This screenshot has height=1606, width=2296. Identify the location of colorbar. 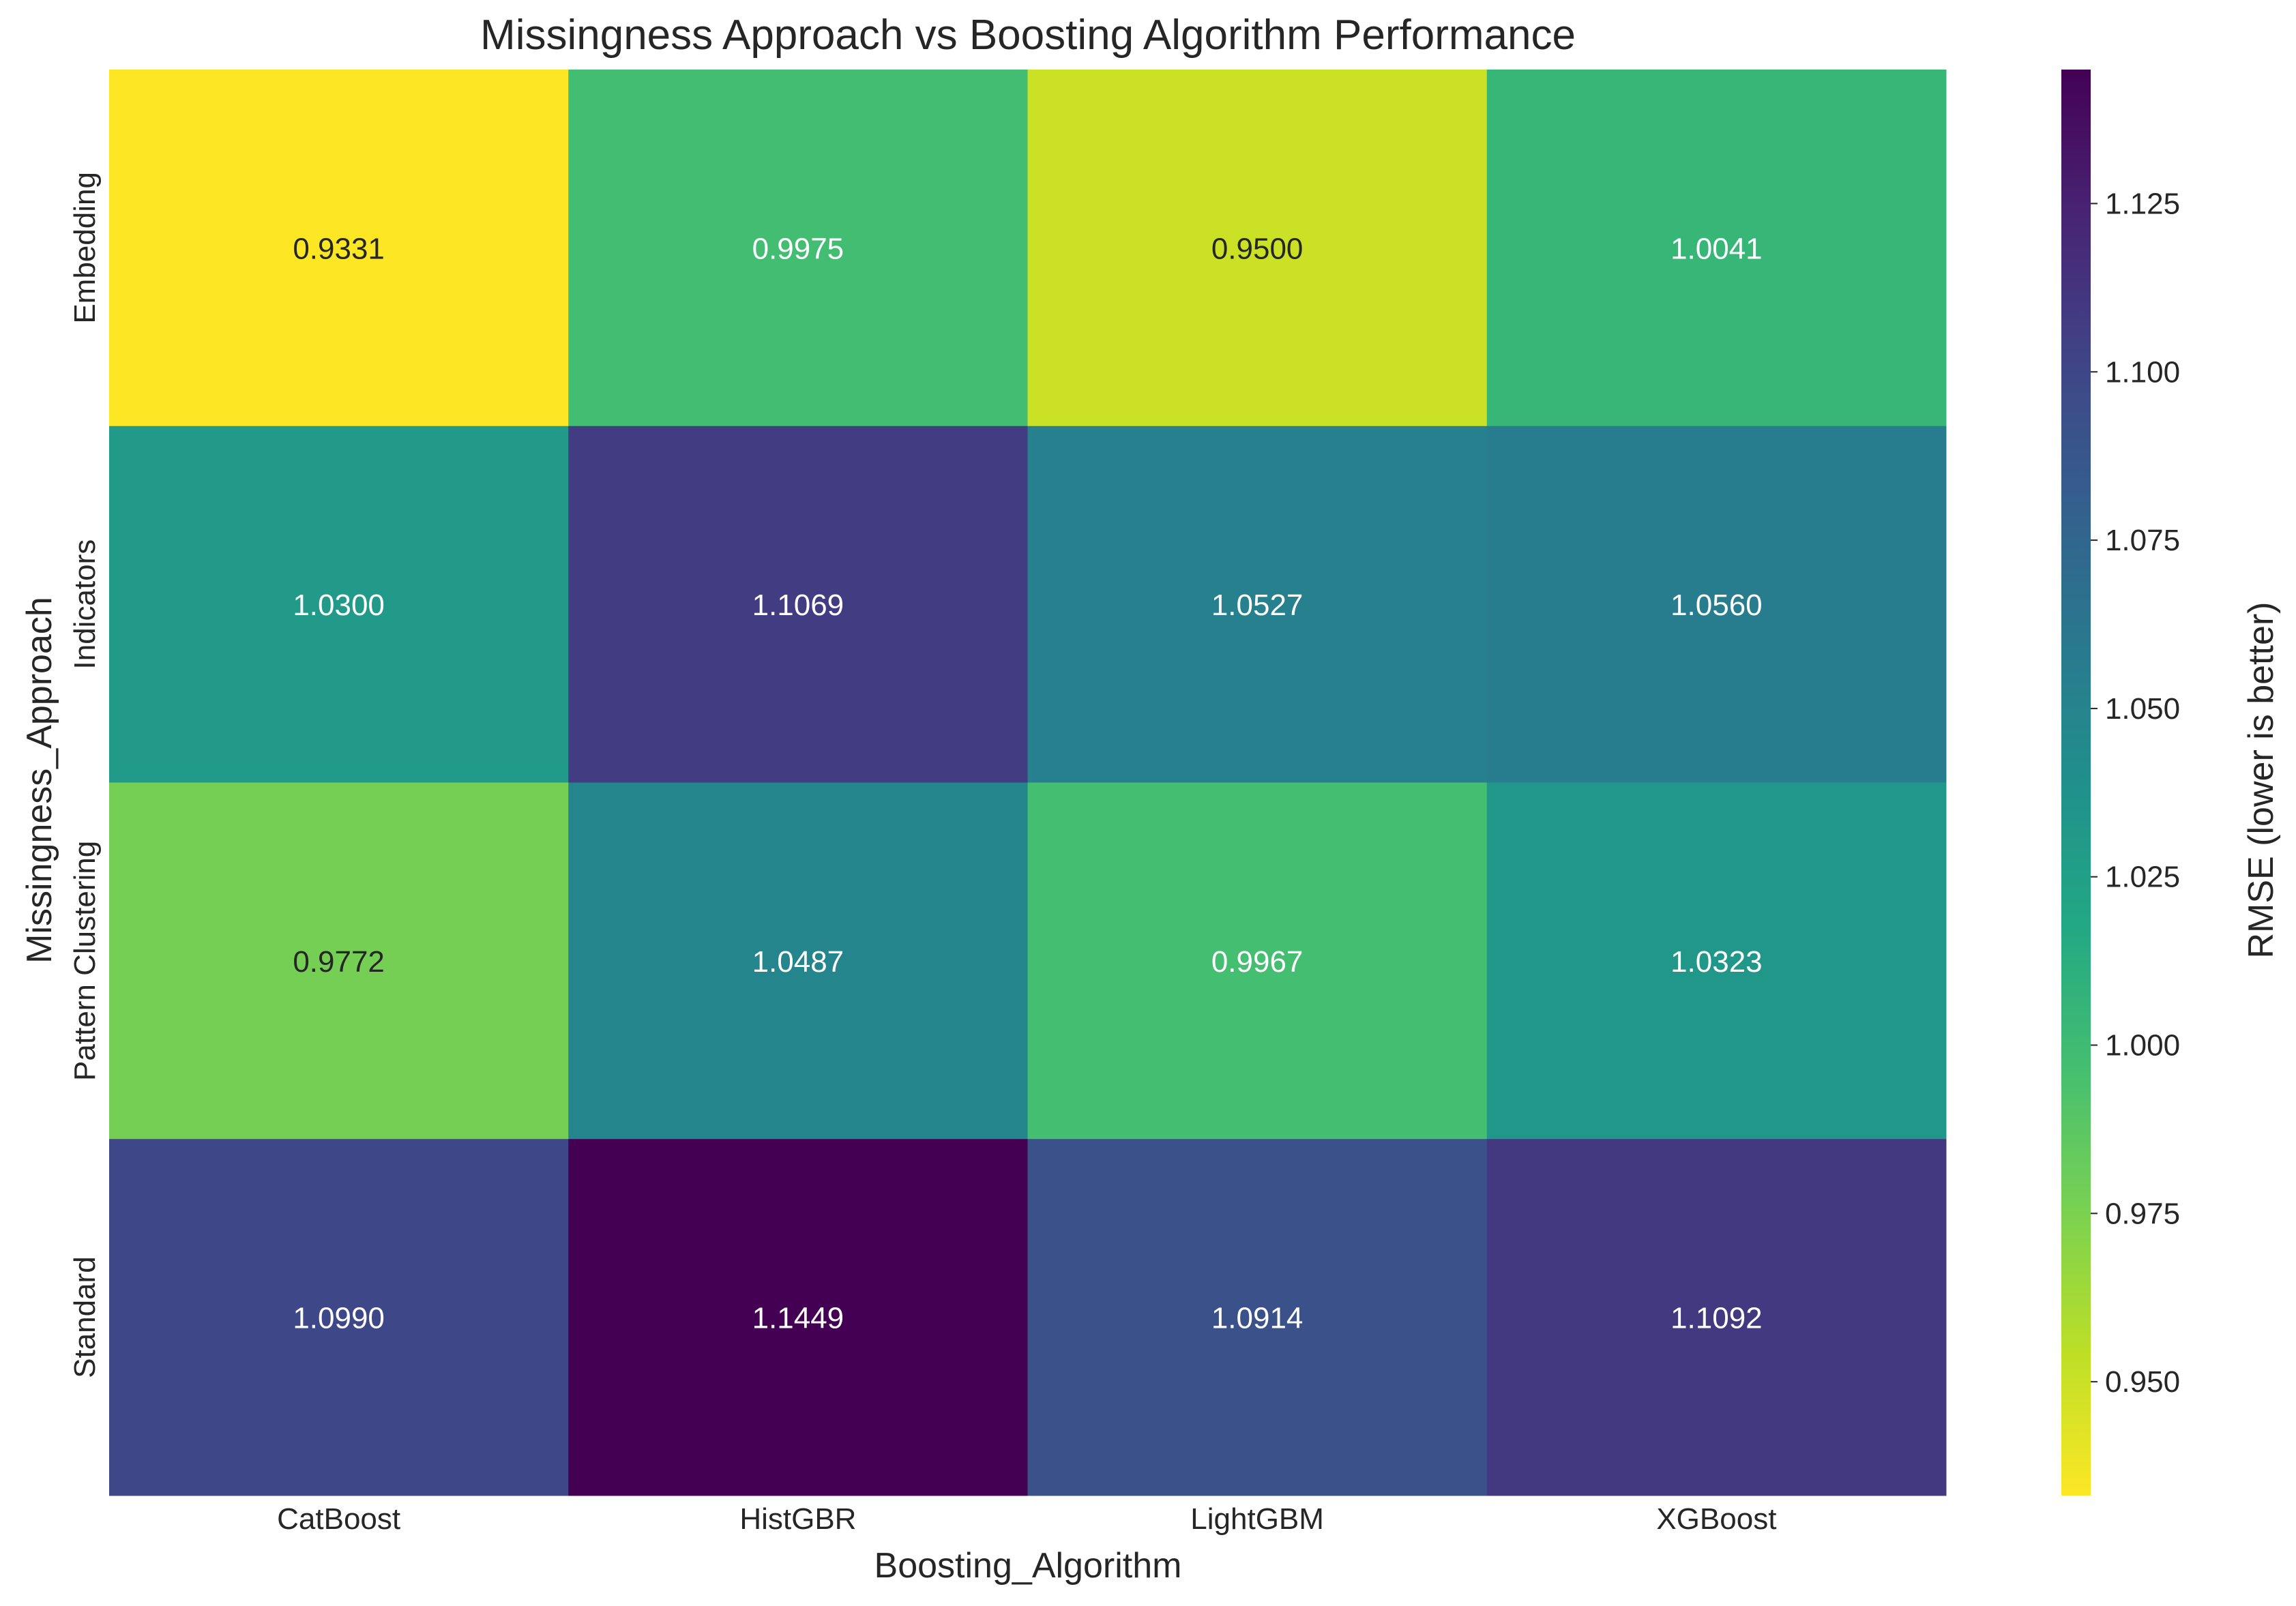
(2076, 783).